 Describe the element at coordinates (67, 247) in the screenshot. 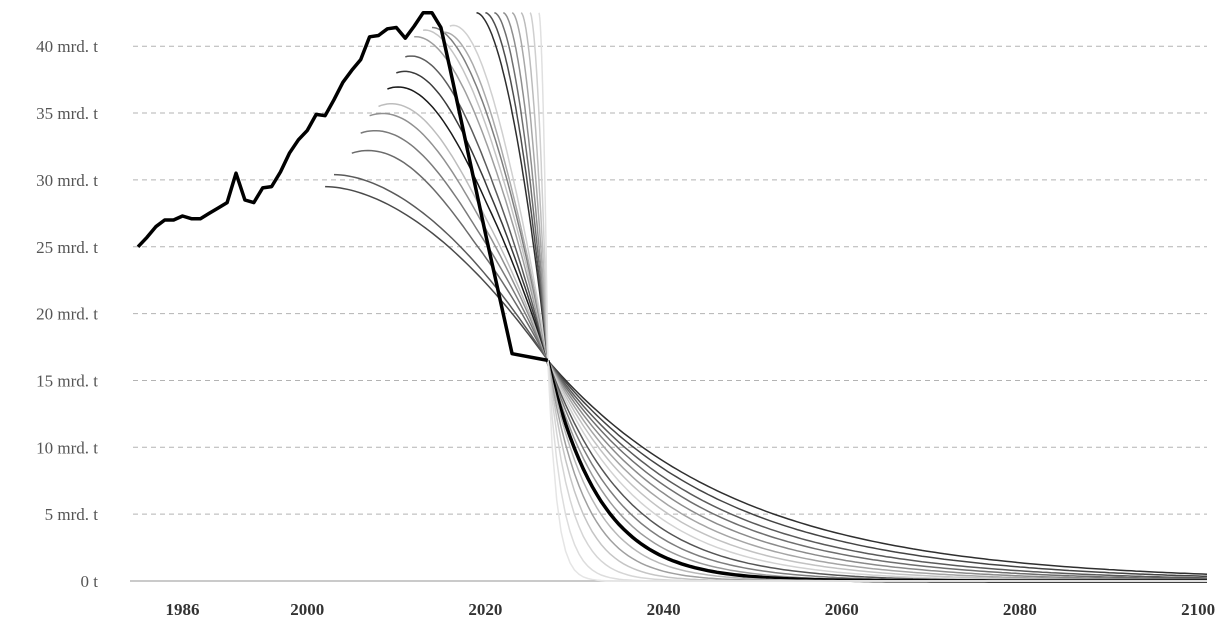

I see `y-tick-label: 25 mrd. t` at that location.